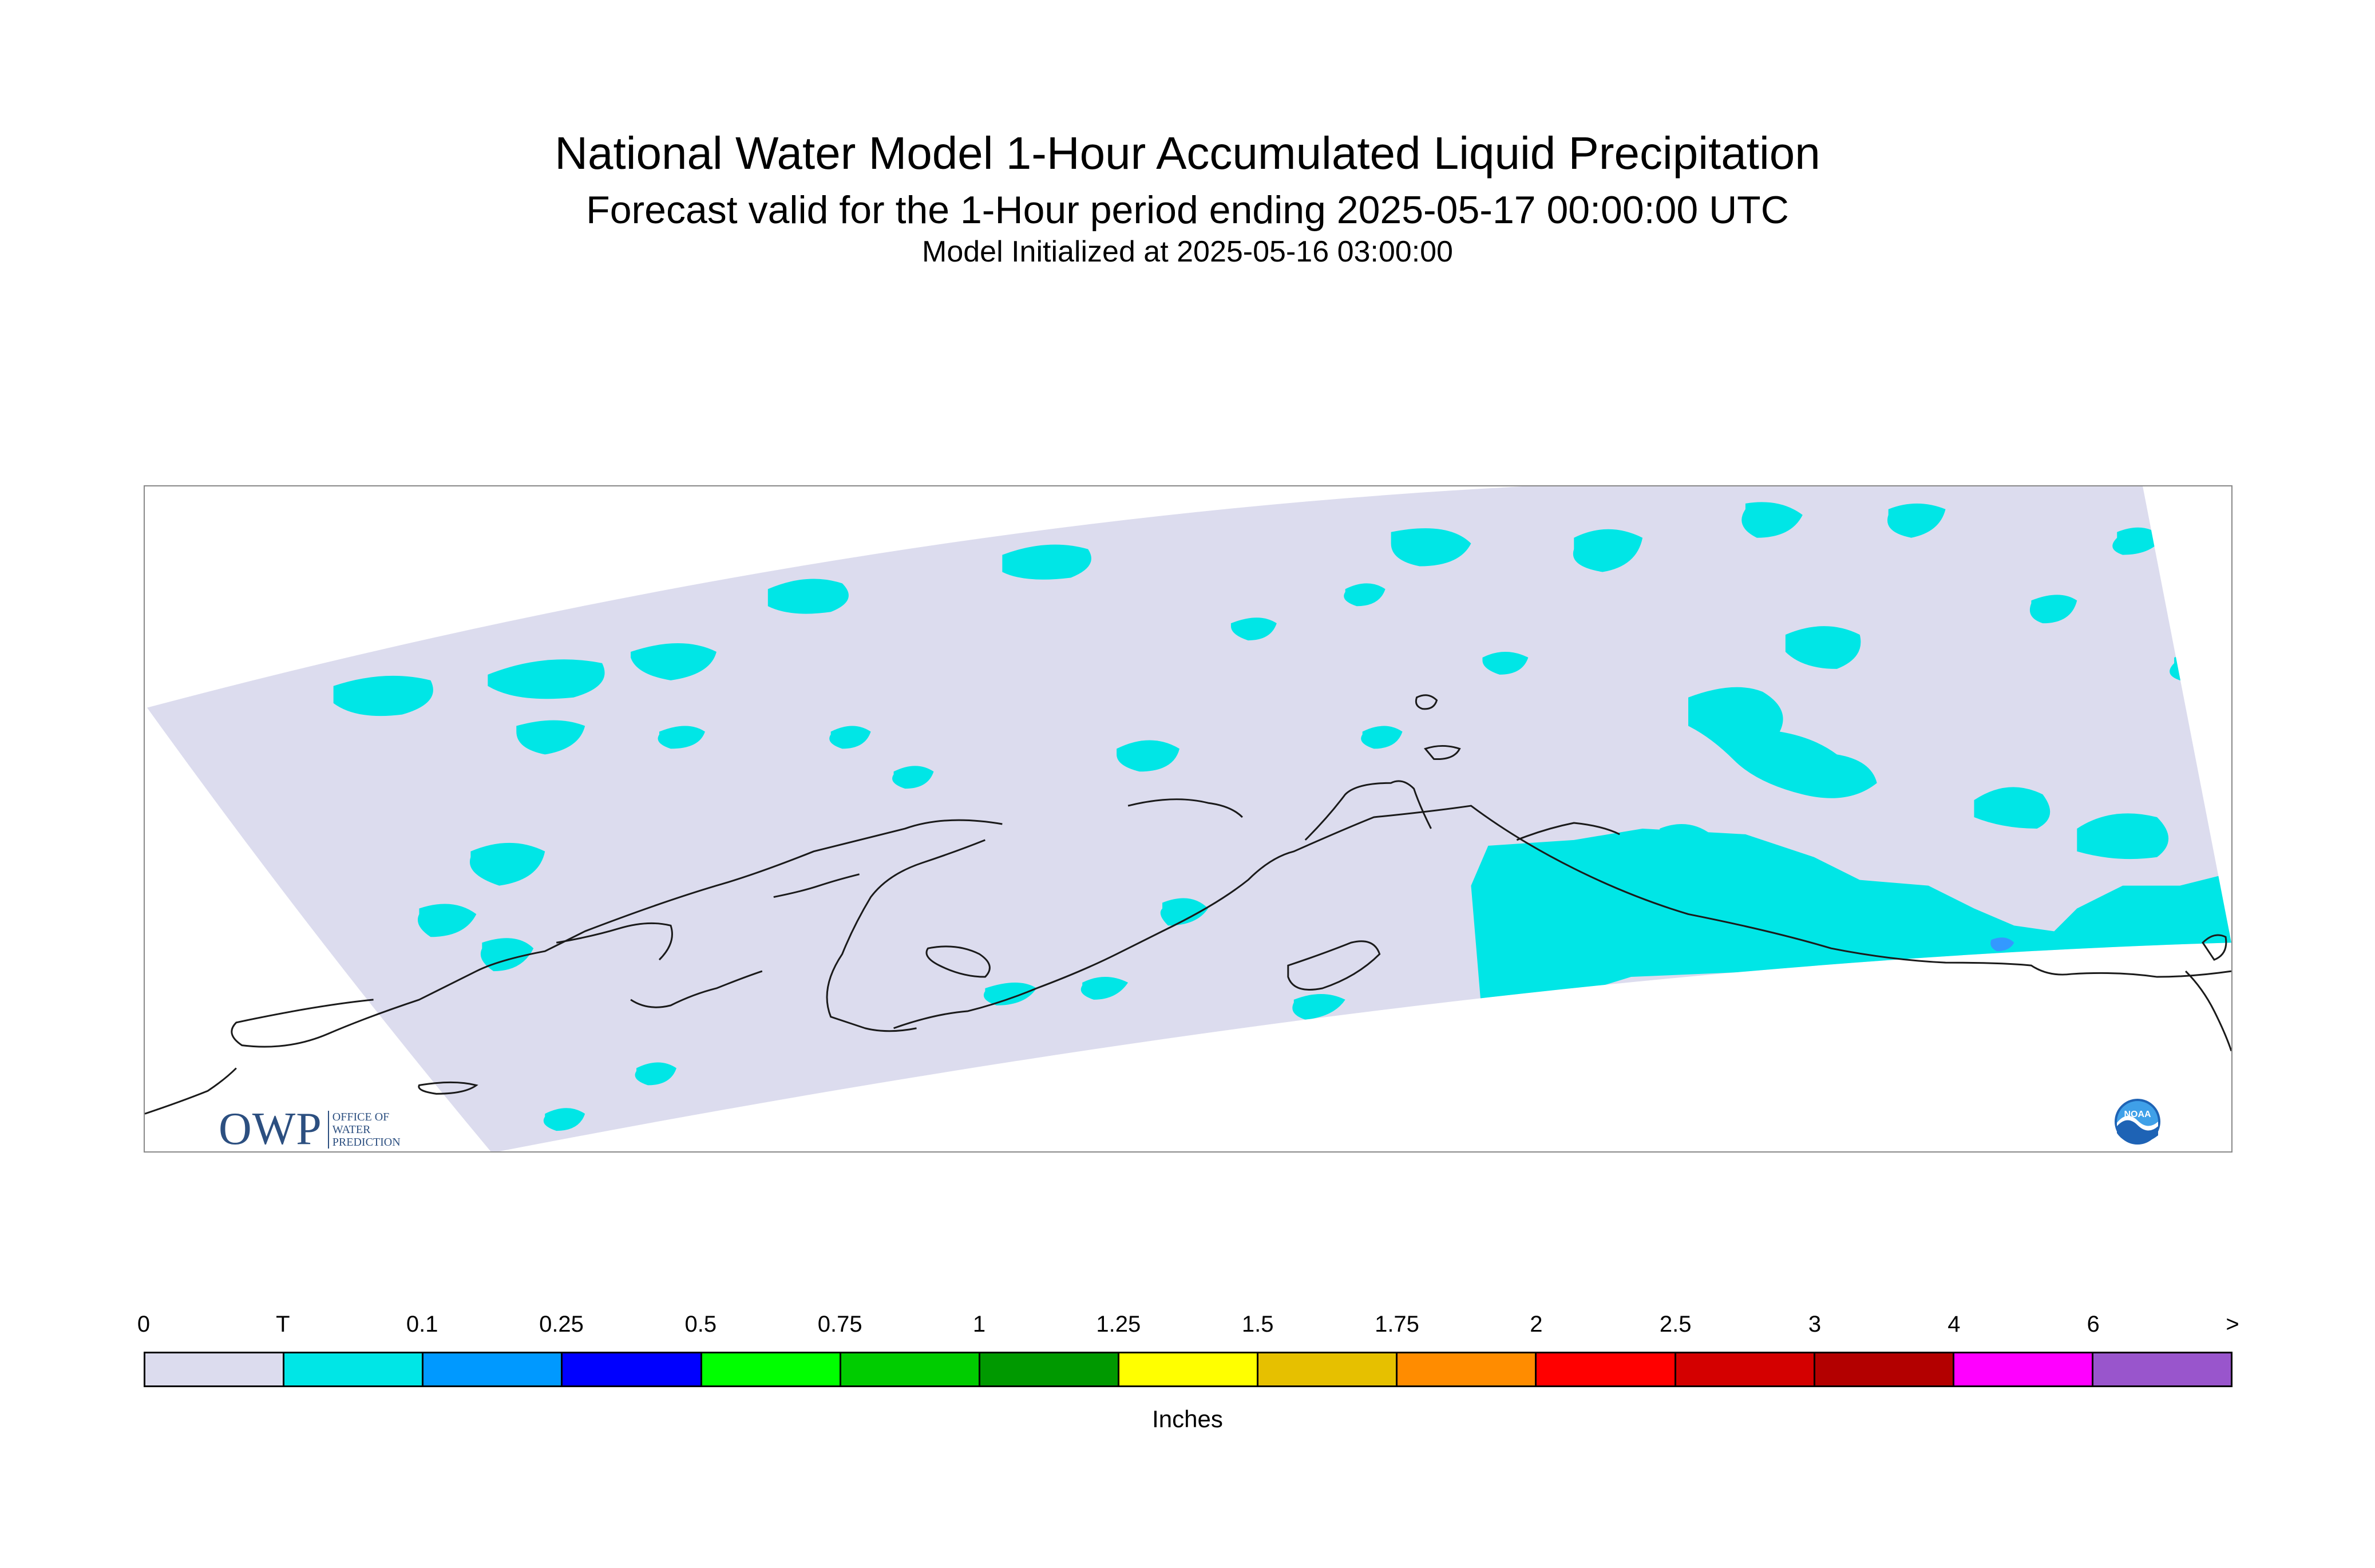 The height and width of the screenshot is (1568, 2375). I want to click on trace-area-west1, so click(383, 695).